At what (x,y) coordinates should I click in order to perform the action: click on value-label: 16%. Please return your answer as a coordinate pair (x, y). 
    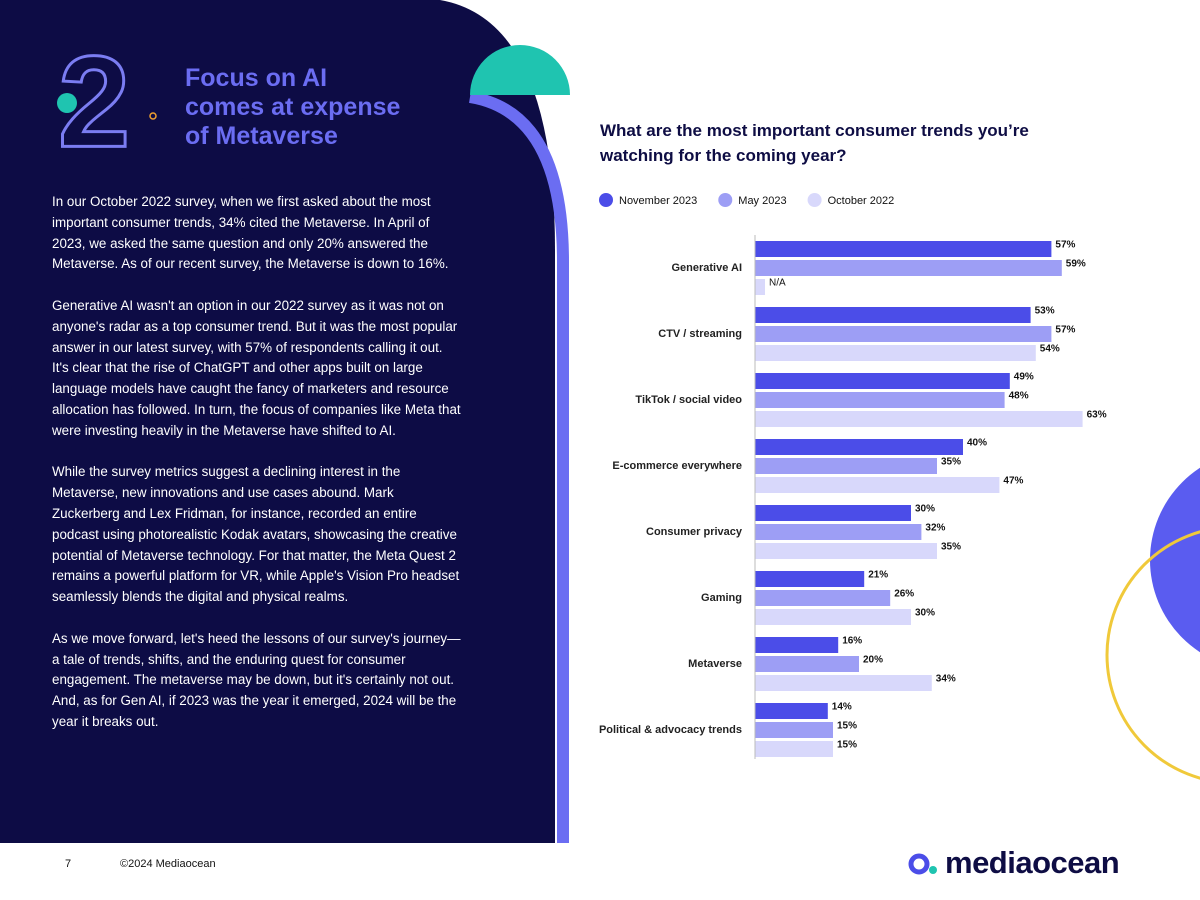
    Looking at the image, I should click on (852, 641).